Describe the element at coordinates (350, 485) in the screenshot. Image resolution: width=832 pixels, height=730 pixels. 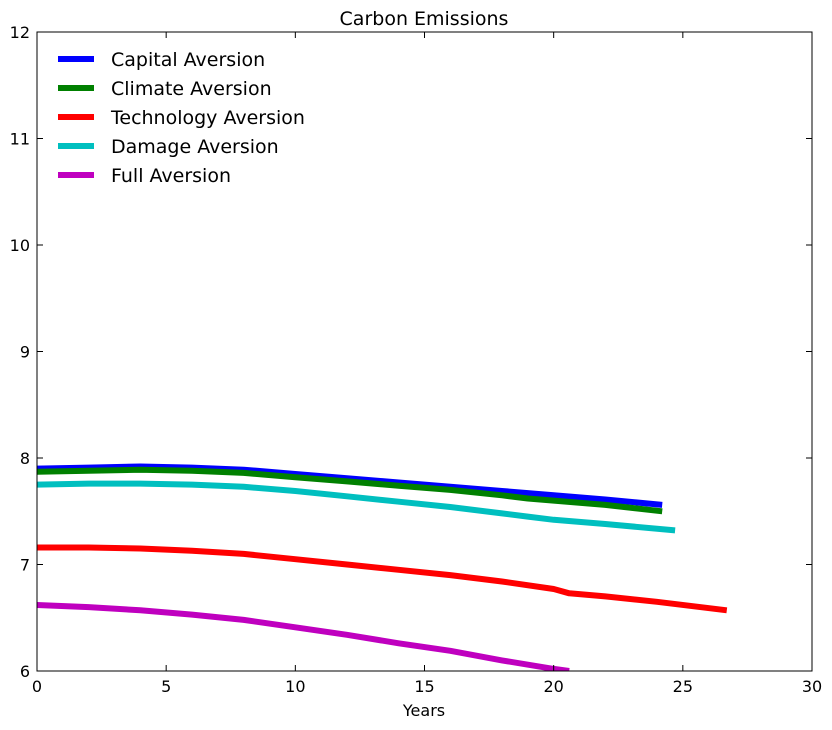
I see `series-line-capital-aversion` at that location.